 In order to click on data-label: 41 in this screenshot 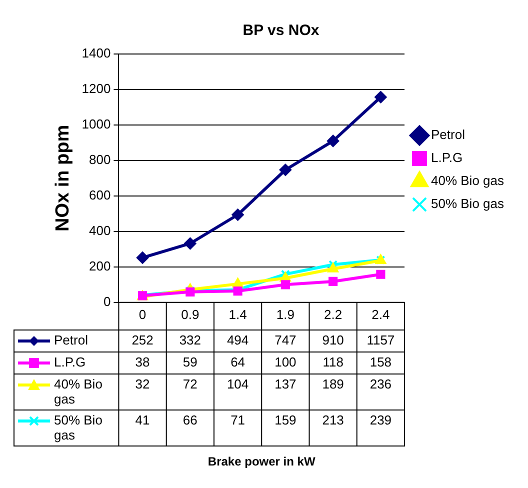, I will do `click(142, 420)`.